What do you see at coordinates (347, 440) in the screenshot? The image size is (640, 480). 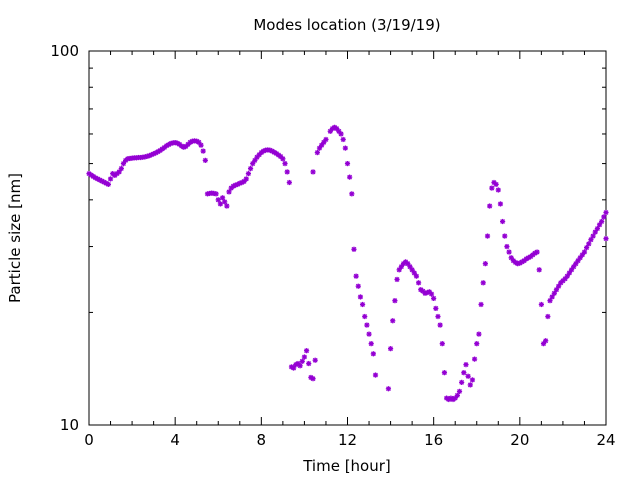 I see `x-tick-label: 12` at bounding box center [347, 440].